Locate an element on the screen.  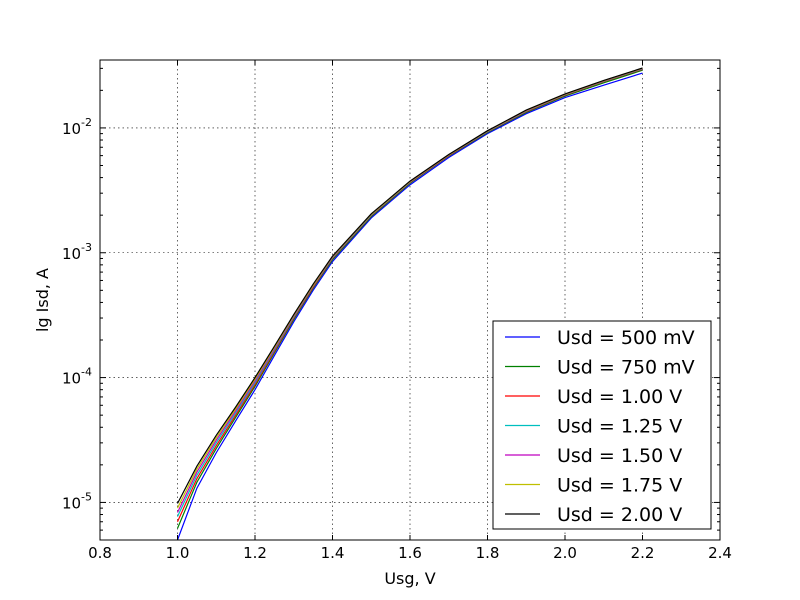
y-tick-label: 10⁻³ is located at coordinates (77, 252).